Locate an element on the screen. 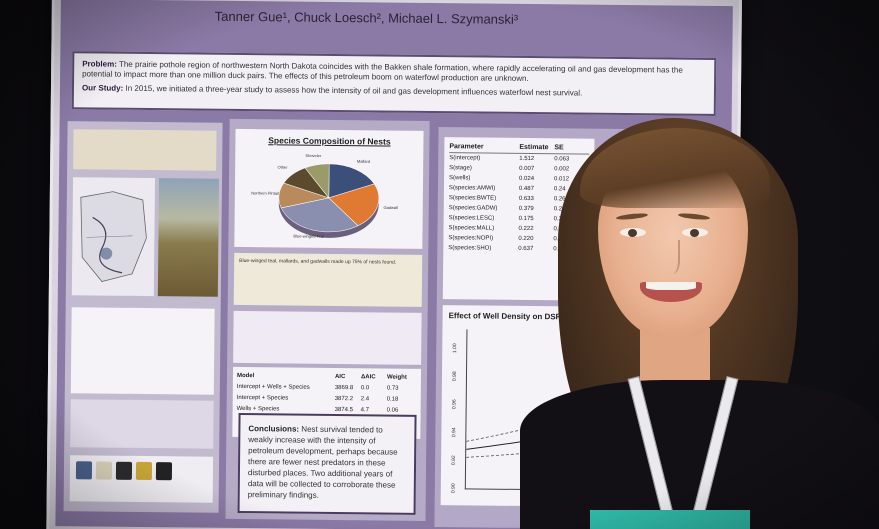 Image resolution: width=879 pixels, height=529 pixels. acknowledgements-box is located at coordinates (142, 424).